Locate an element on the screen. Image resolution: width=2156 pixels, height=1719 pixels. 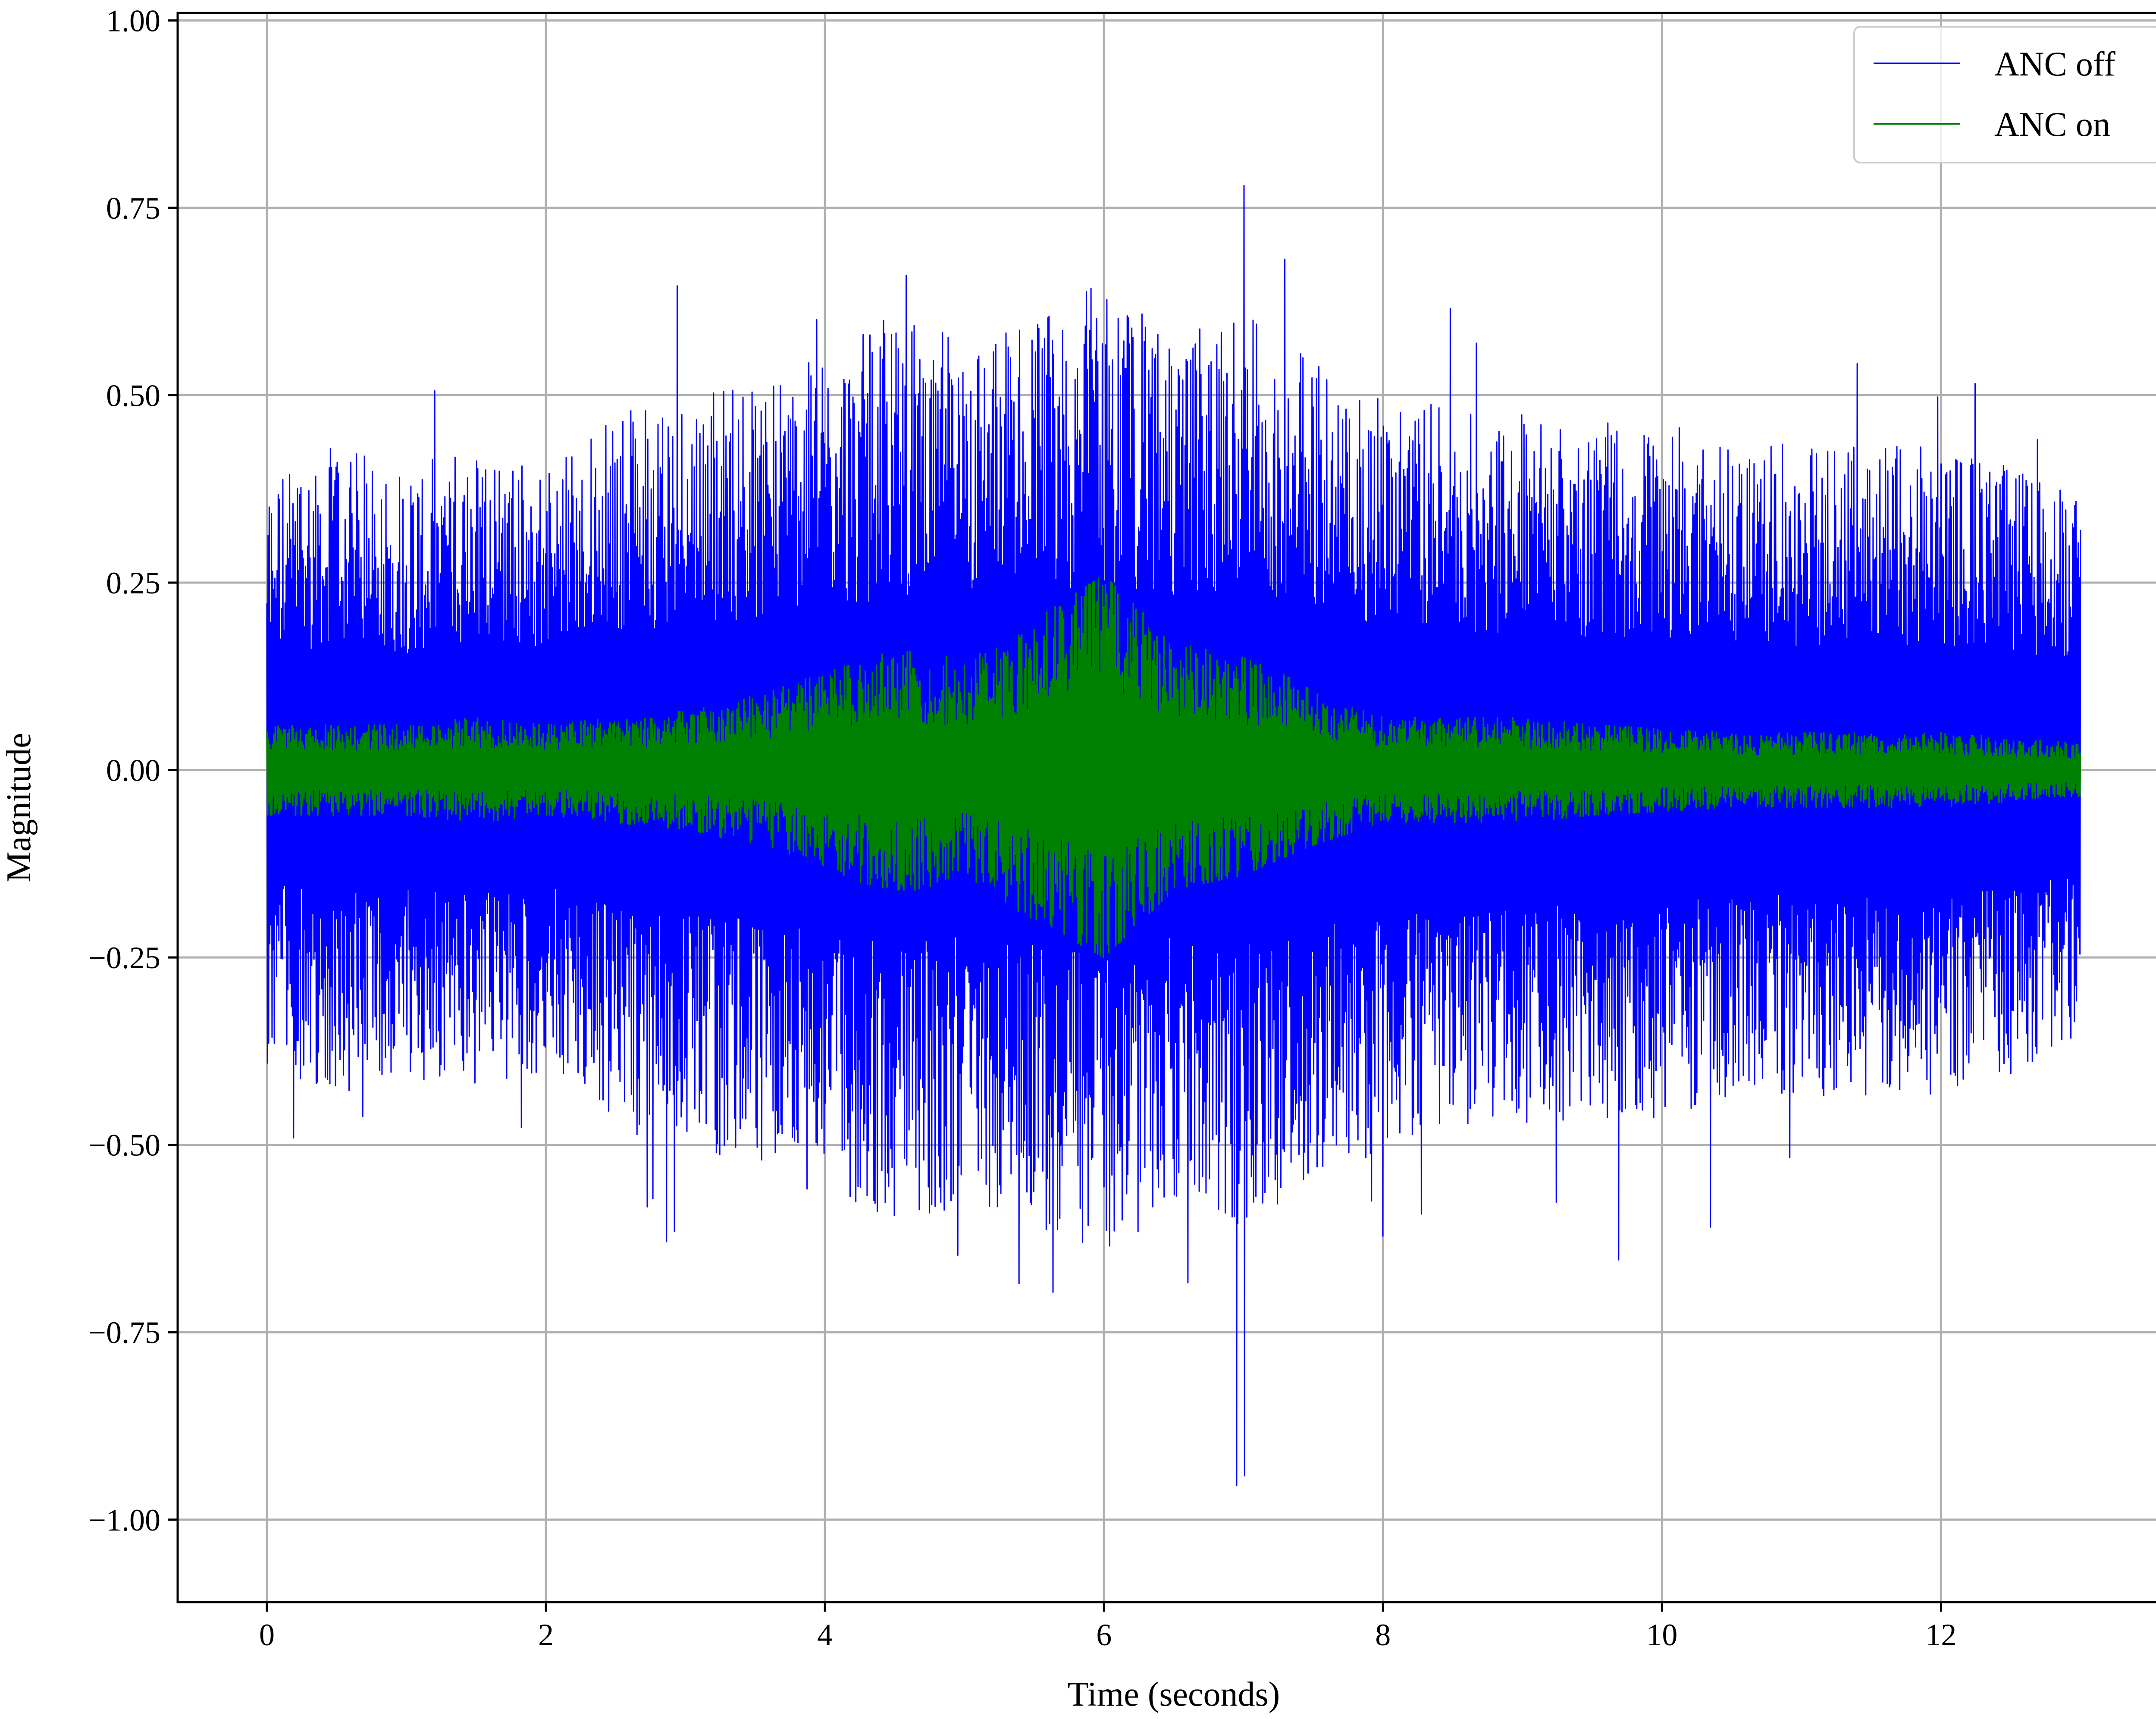
x-tick-label: 4 is located at coordinates (825, 1635).